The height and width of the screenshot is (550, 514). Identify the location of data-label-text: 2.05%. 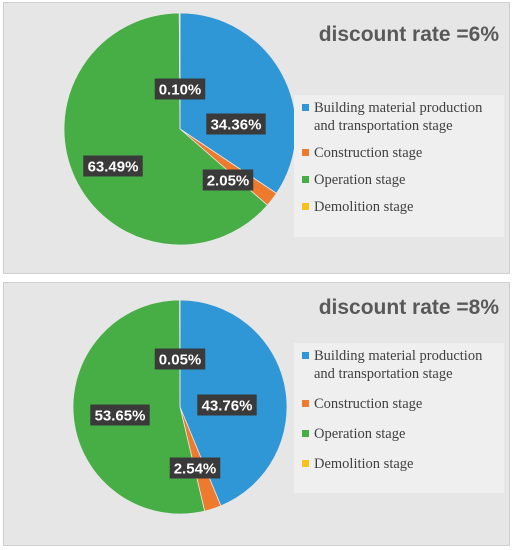
(228, 181).